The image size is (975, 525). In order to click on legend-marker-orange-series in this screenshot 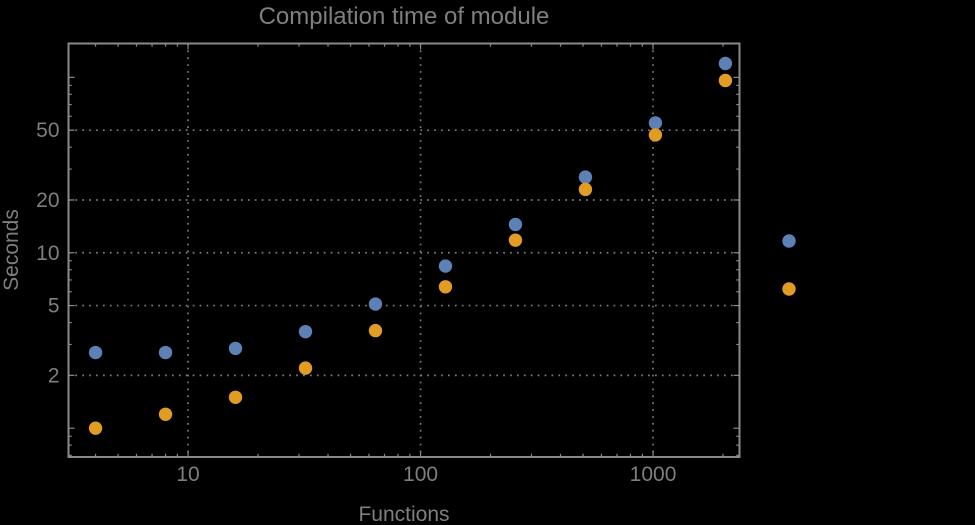, I will do `click(789, 289)`.